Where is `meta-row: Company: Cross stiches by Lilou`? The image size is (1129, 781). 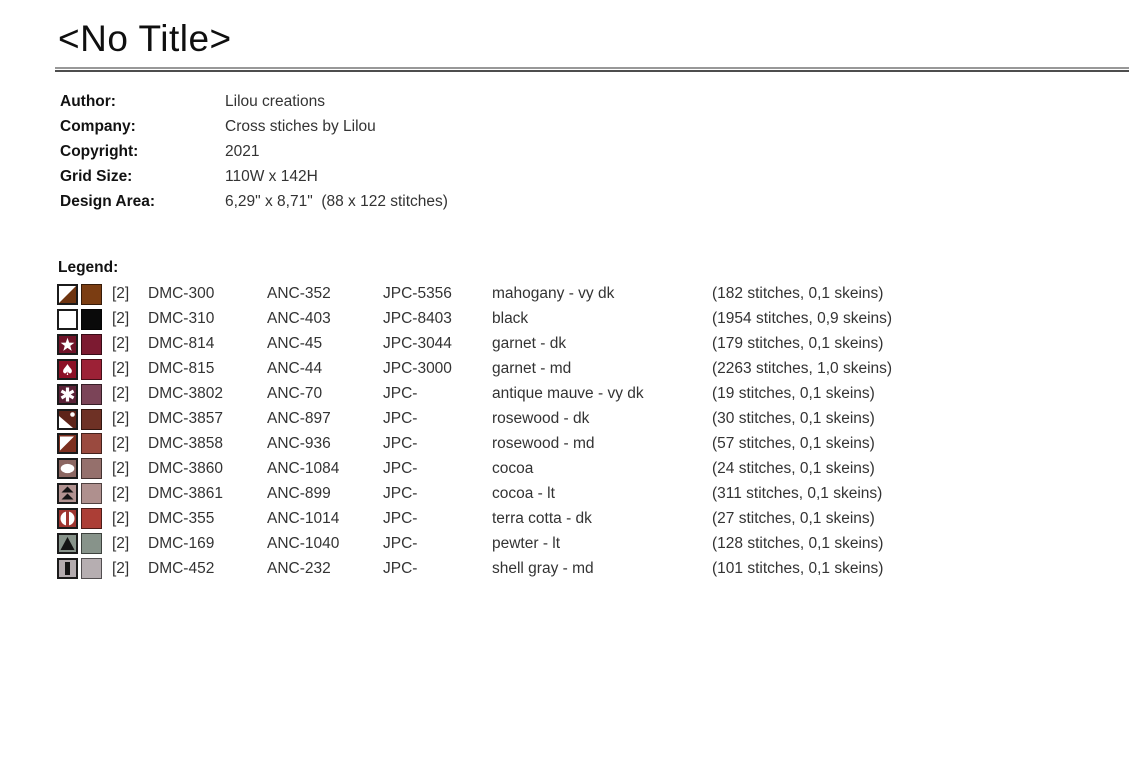 meta-row: Company: Cross stiches by Lilou is located at coordinates (254, 126).